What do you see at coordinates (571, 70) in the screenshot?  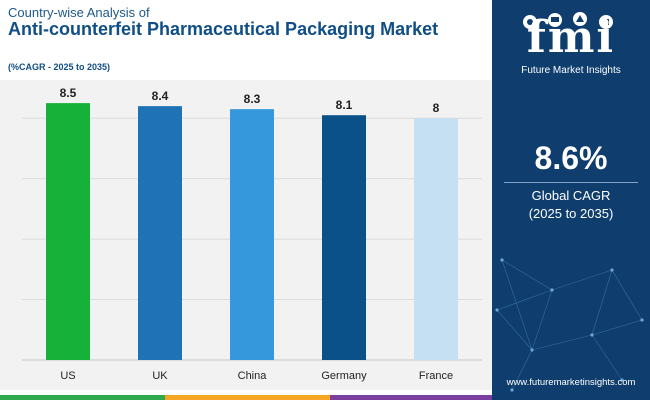 I see `logo-subtitle: Future Market Insights` at bounding box center [571, 70].